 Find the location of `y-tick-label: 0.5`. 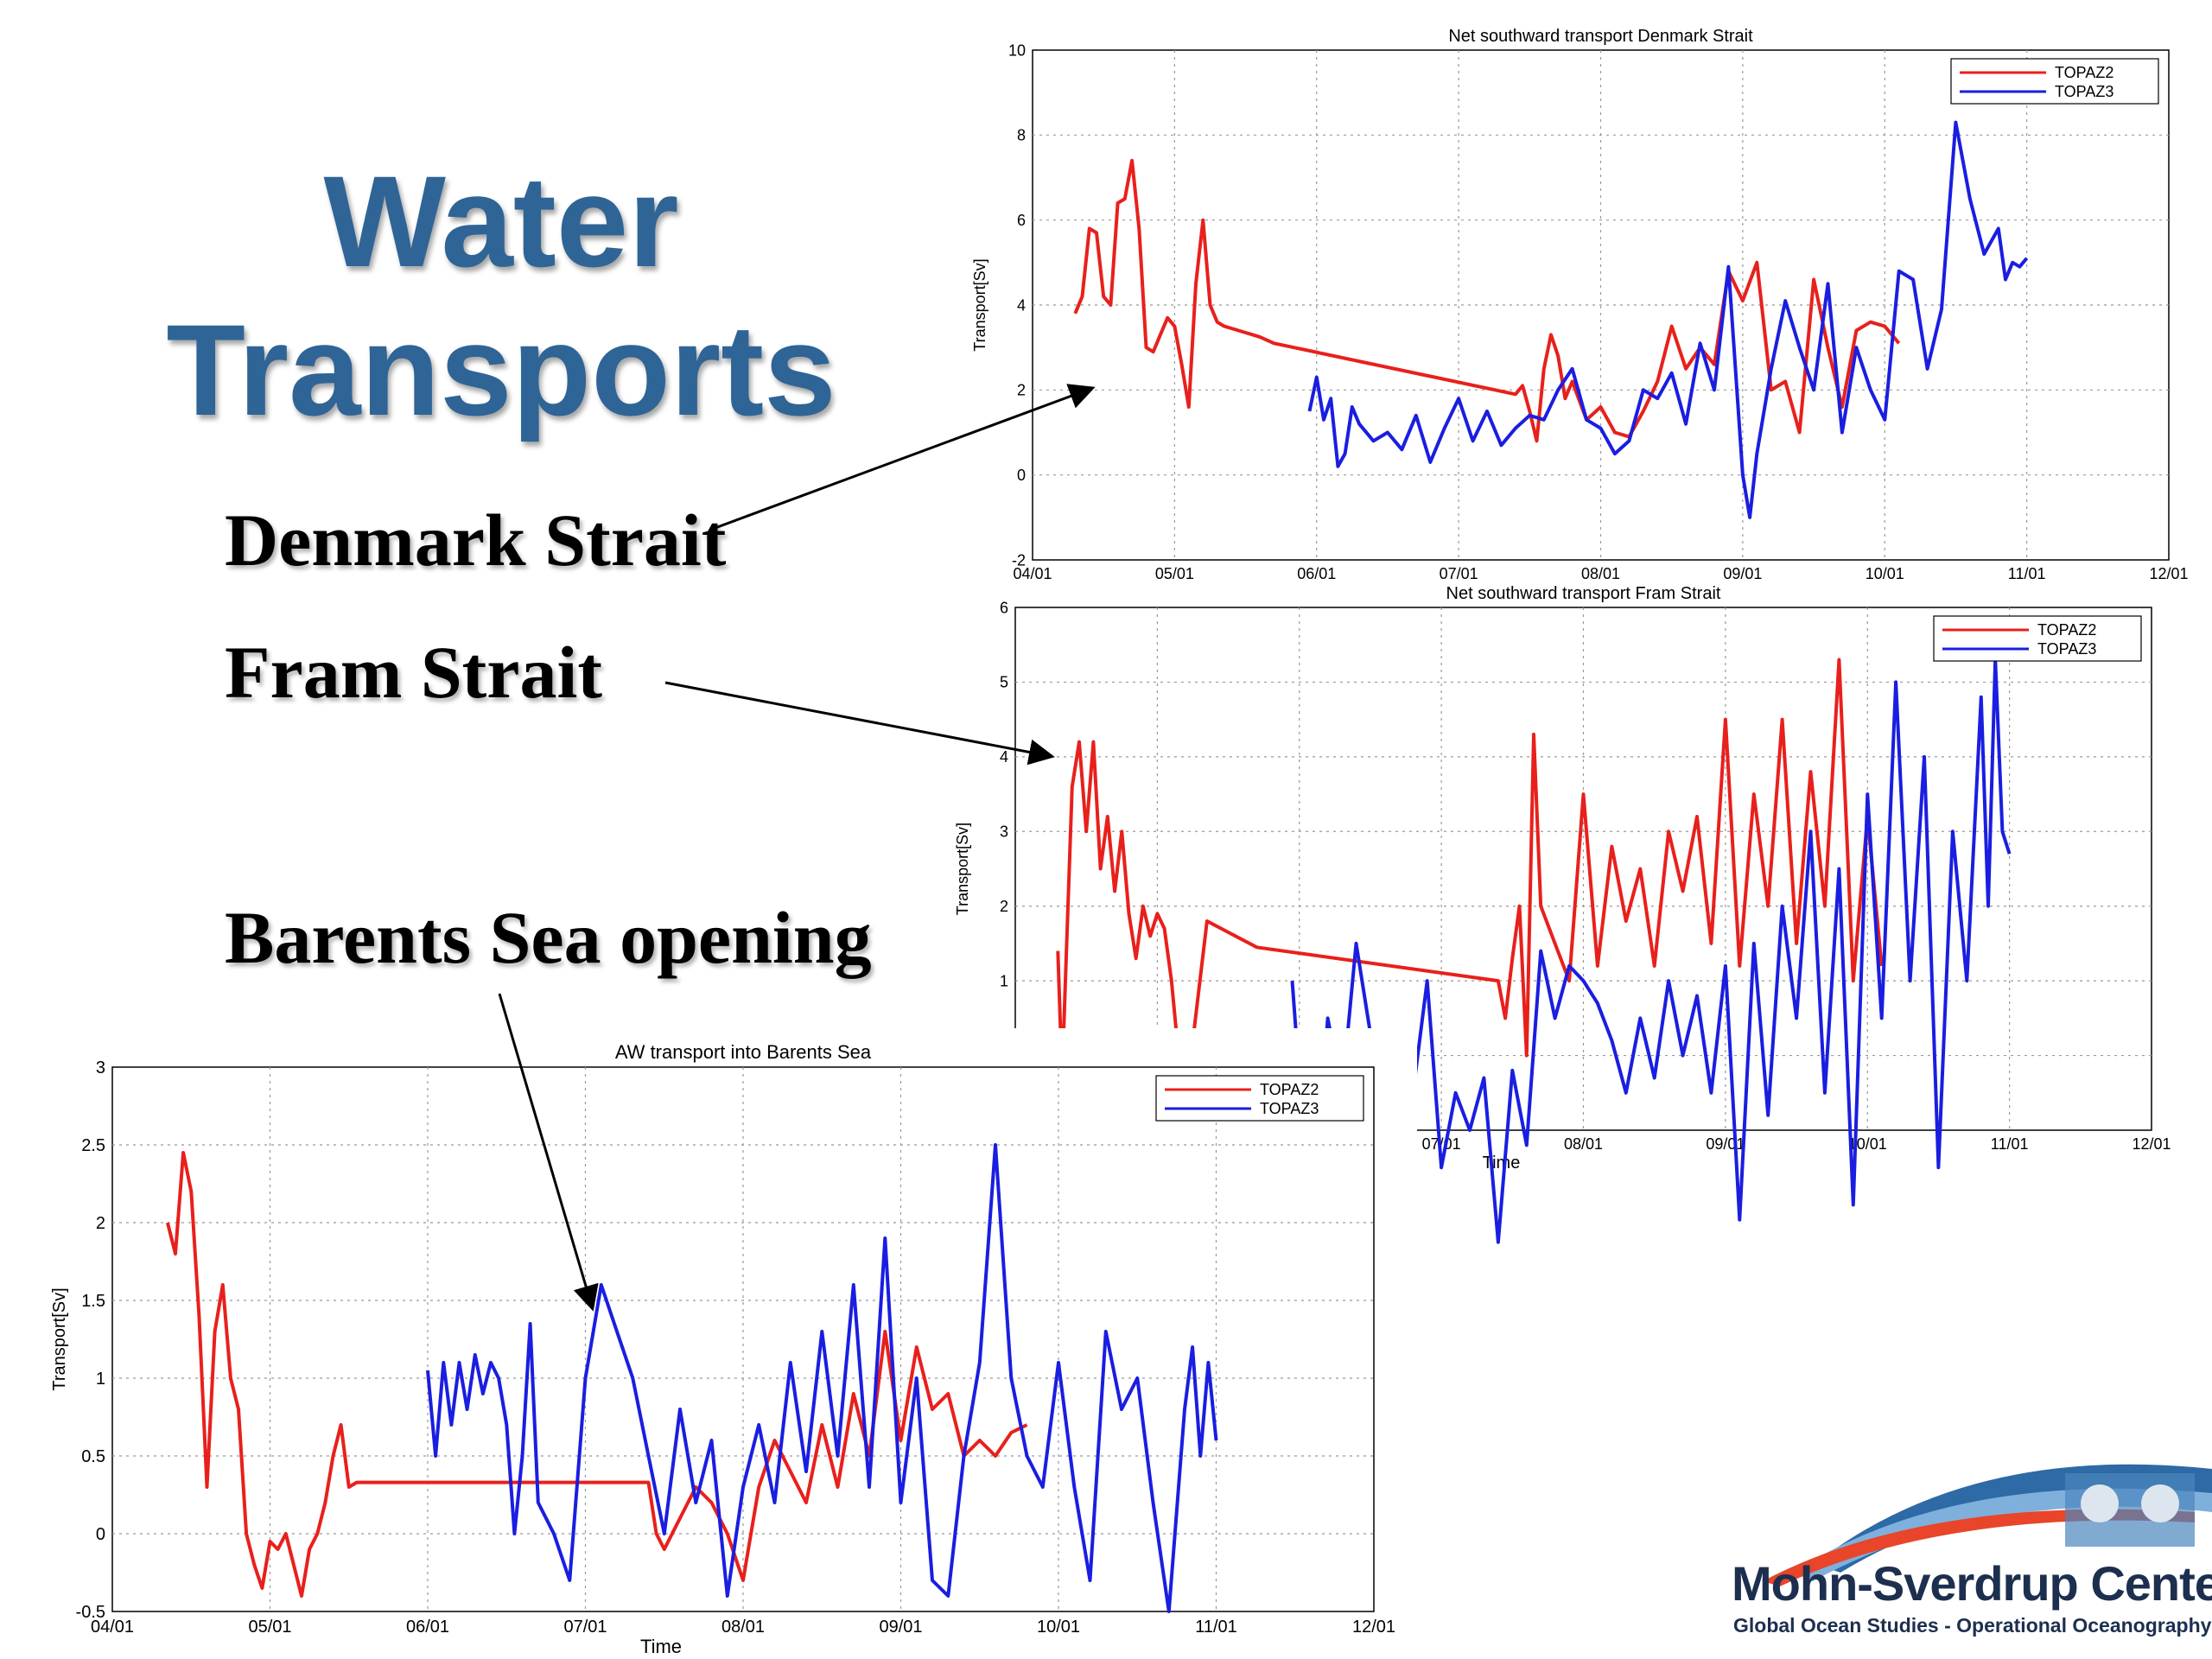

y-tick-label: 0.5 is located at coordinates (93, 1456).